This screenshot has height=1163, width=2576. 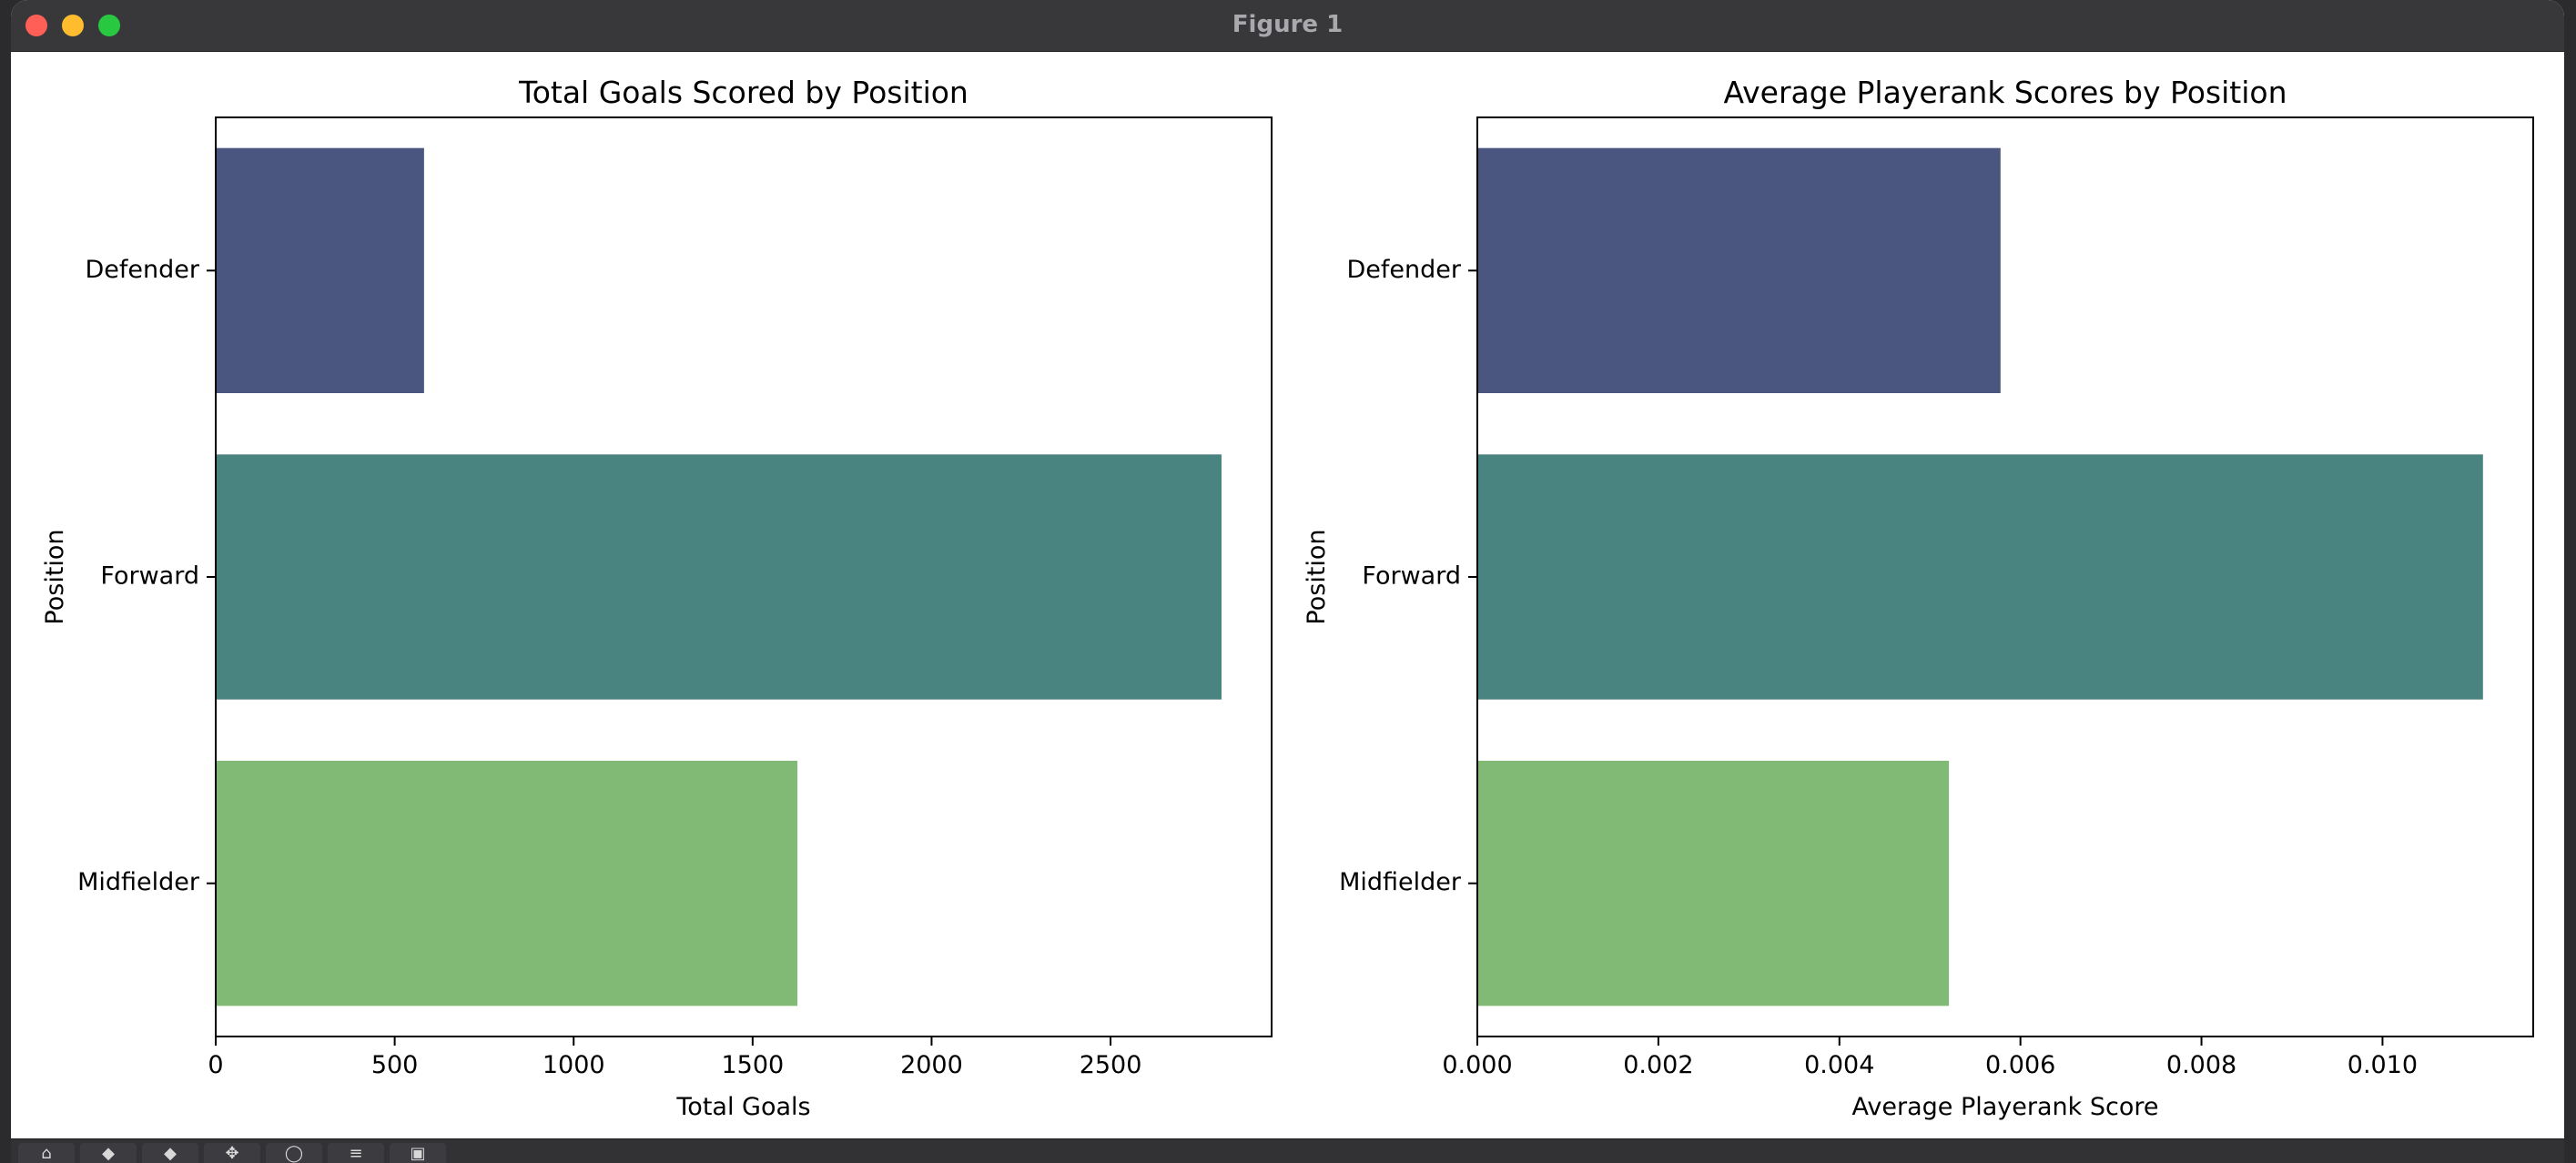 What do you see at coordinates (2201, 1065) in the screenshot?
I see `x-tick-label: 0.008` at bounding box center [2201, 1065].